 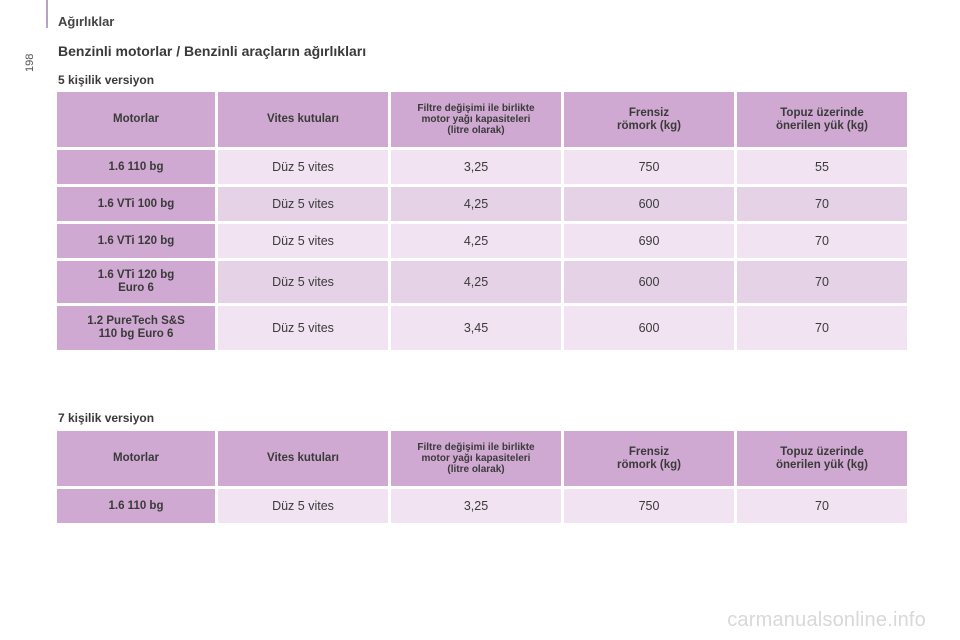 What do you see at coordinates (106, 80) in the screenshot?
I see `table-5-heading: 5 kişilik versiyon` at bounding box center [106, 80].